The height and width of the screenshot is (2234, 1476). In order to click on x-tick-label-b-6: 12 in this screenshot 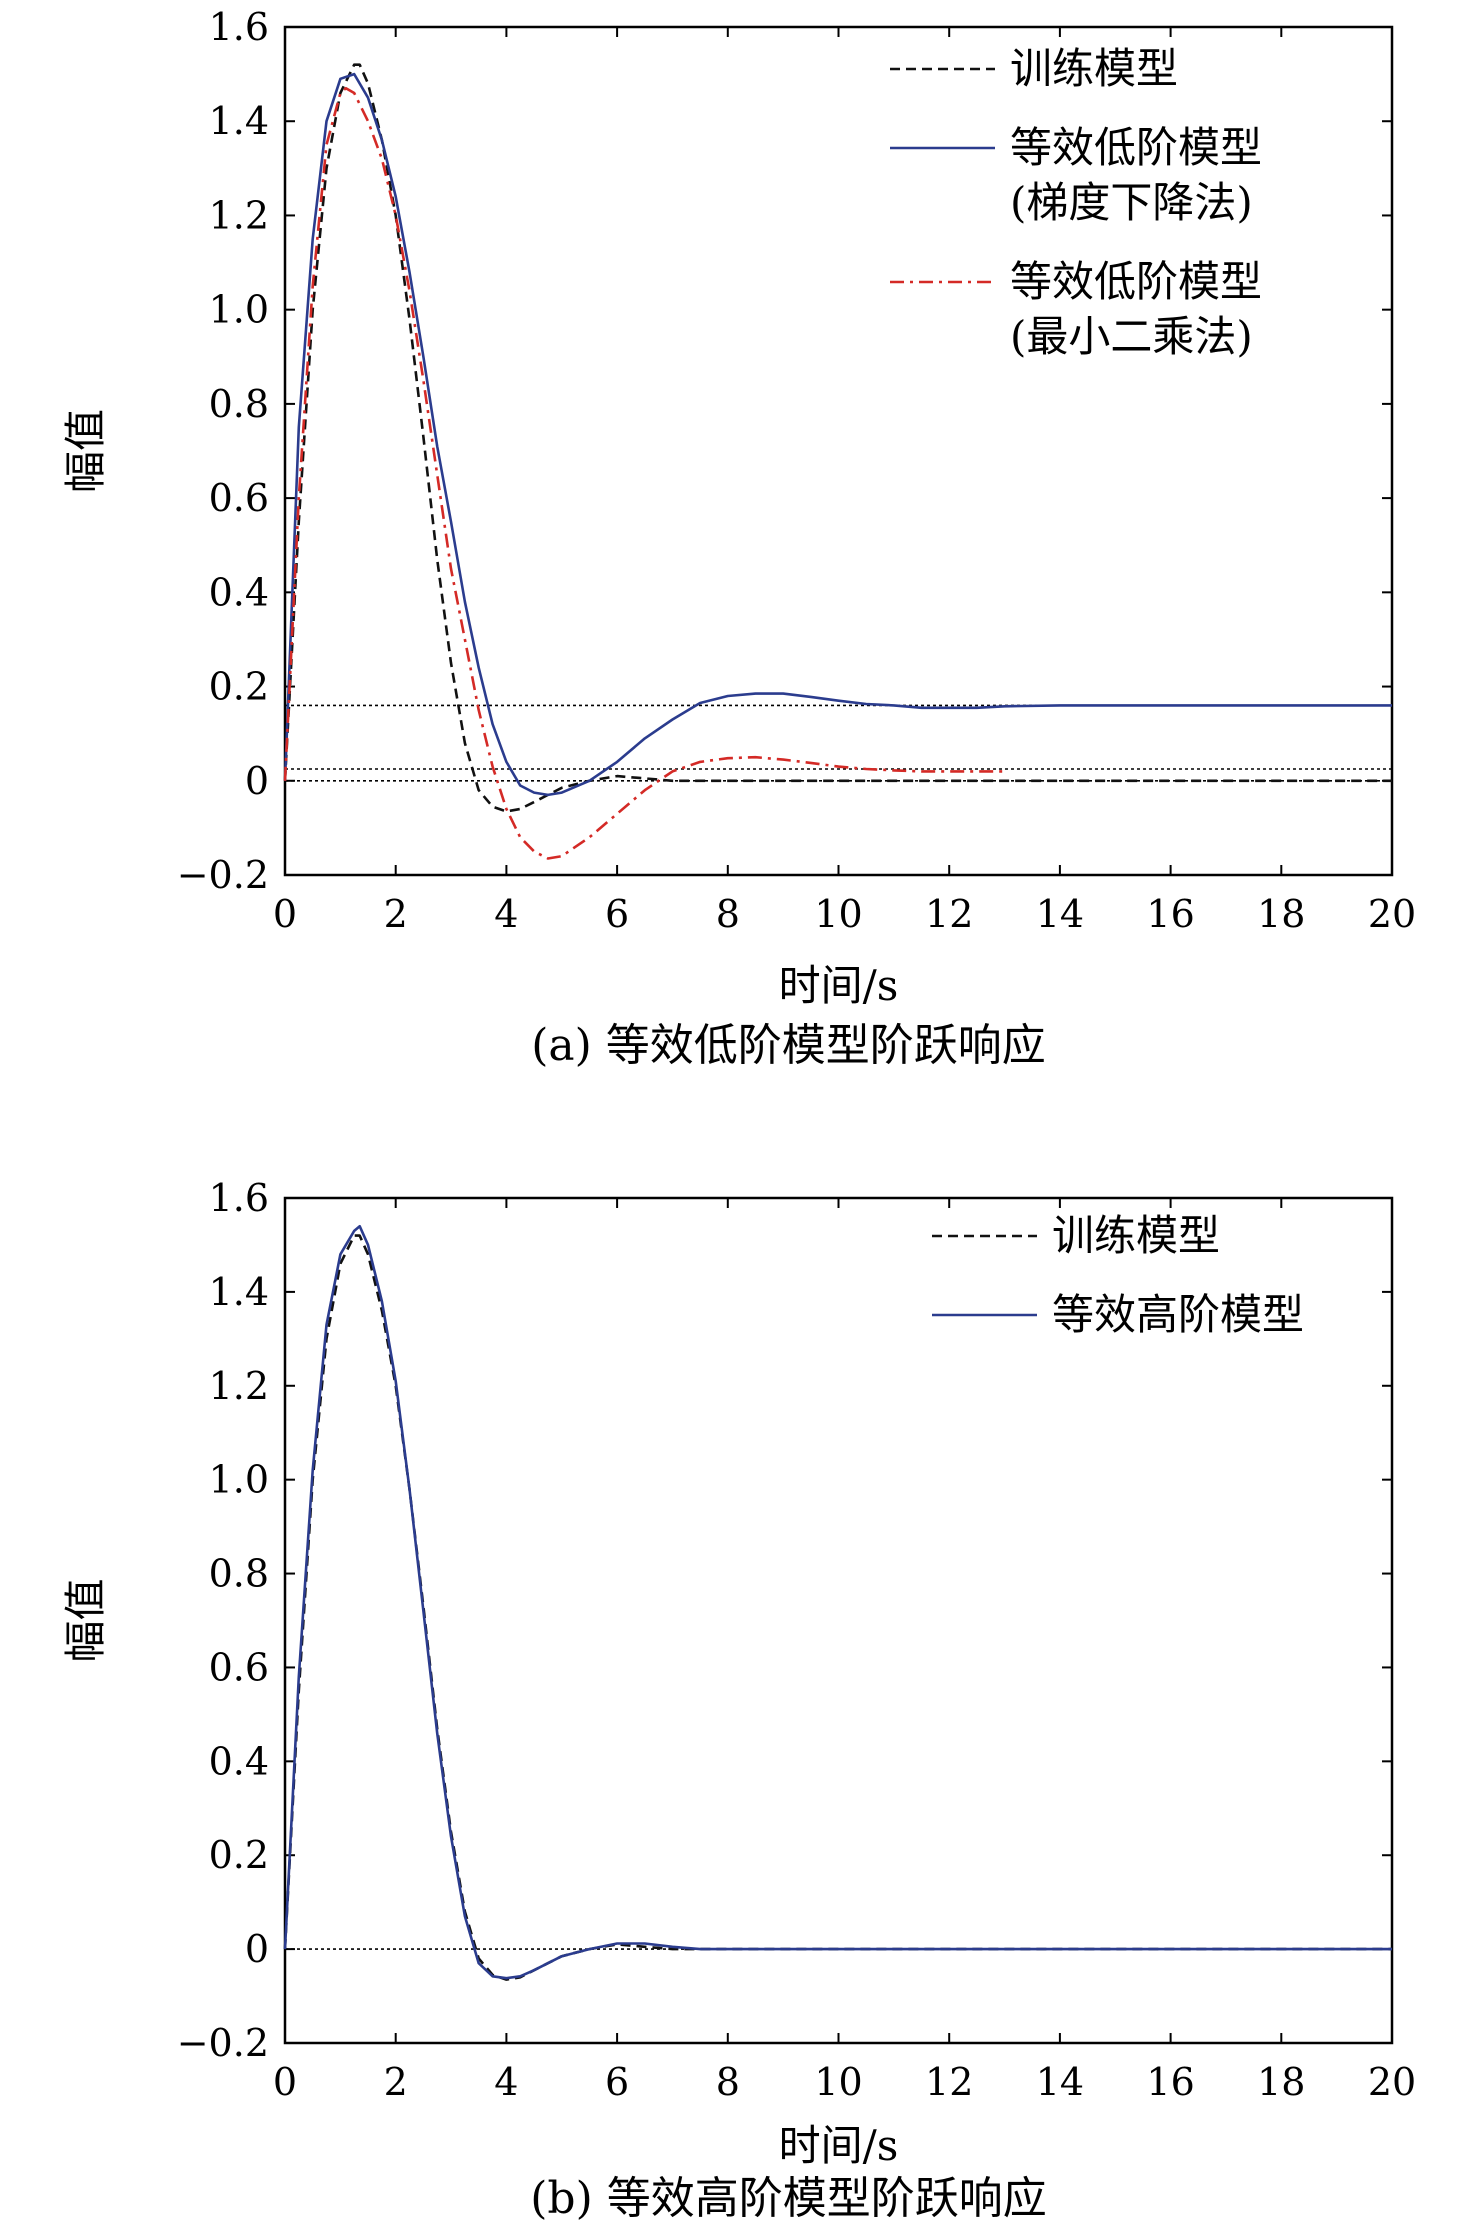, I will do `click(949, 2082)`.